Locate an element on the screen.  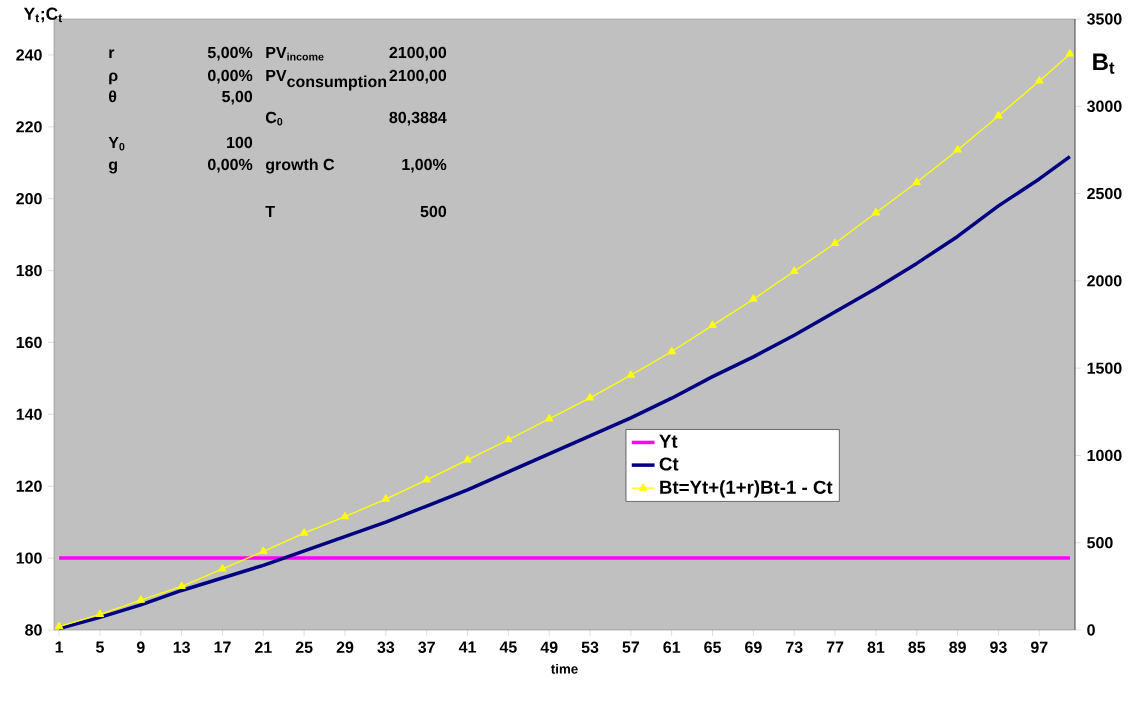
x-tick-label: 93 is located at coordinates (998, 647).